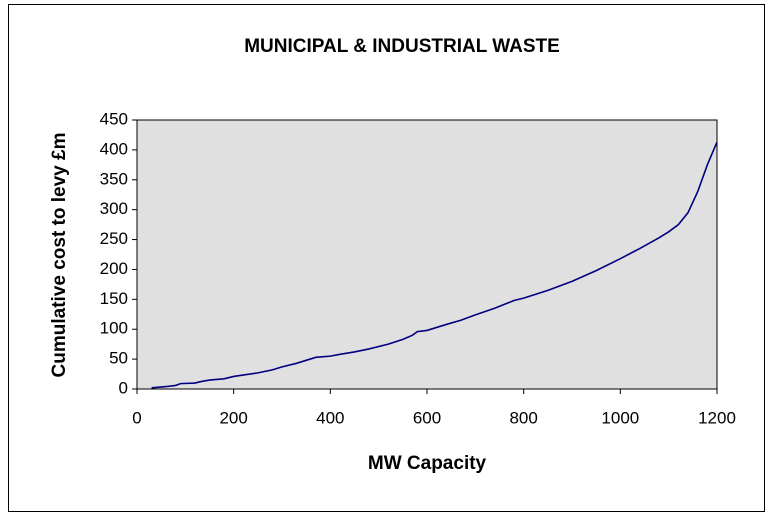  What do you see at coordinates (620, 417) in the screenshot?
I see `x-tick-label: 1000` at bounding box center [620, 417].